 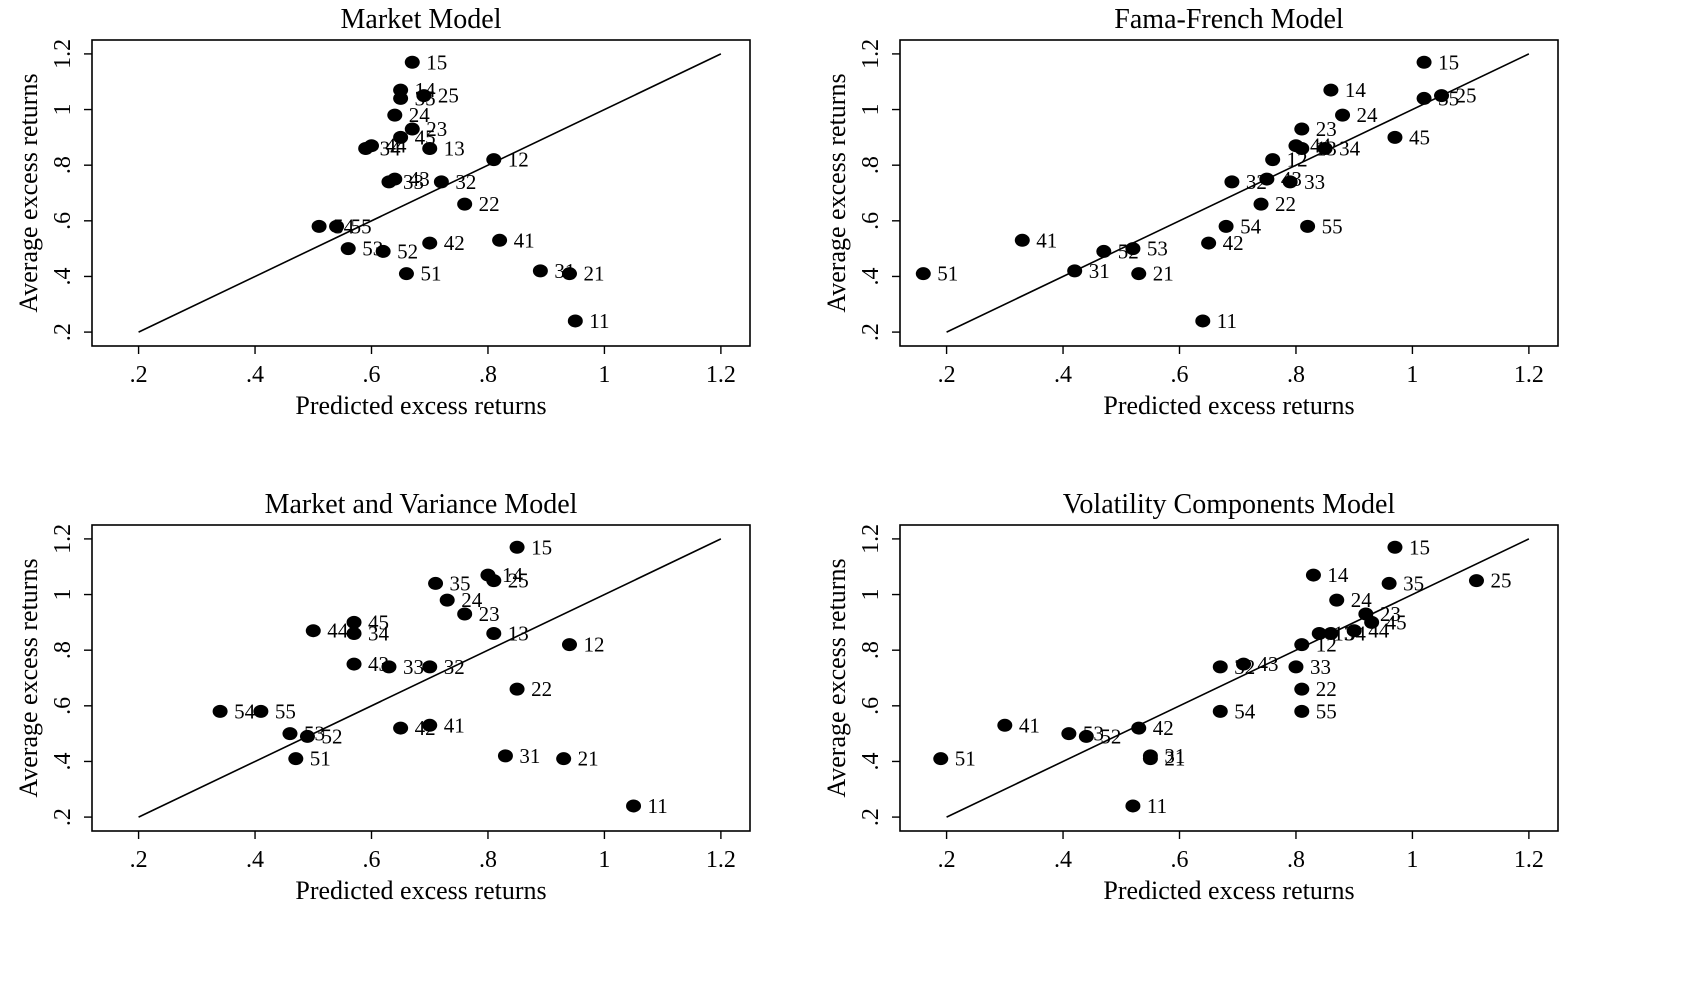 I want to click on y-tick-label: .2, so click(x=63, y=332).